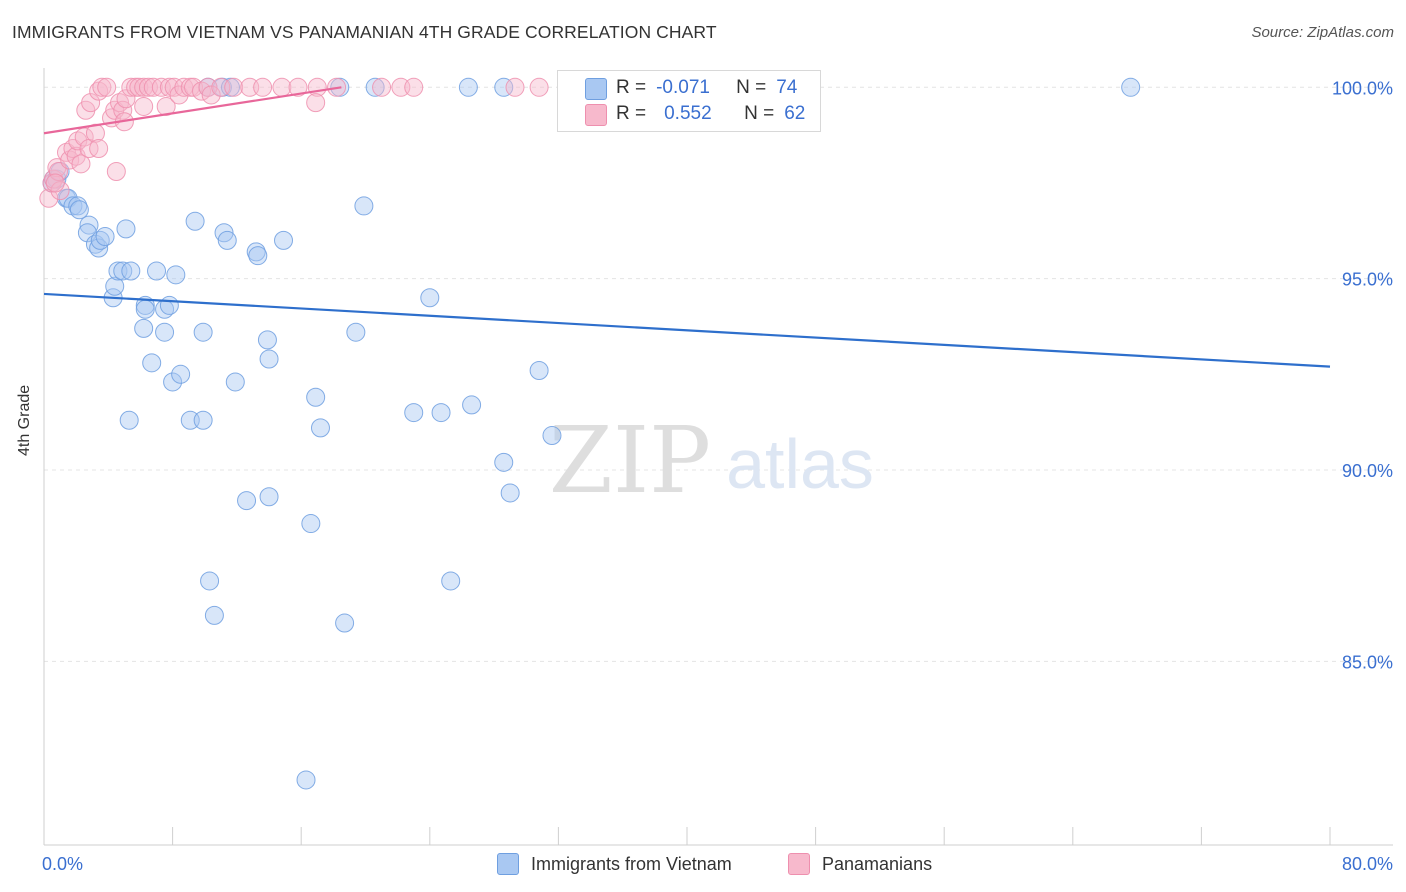  What do you see at coordinates (800, 464) in the screenshot?
I see `watermark-atlas: atlas` at bounding box center [800, 464].